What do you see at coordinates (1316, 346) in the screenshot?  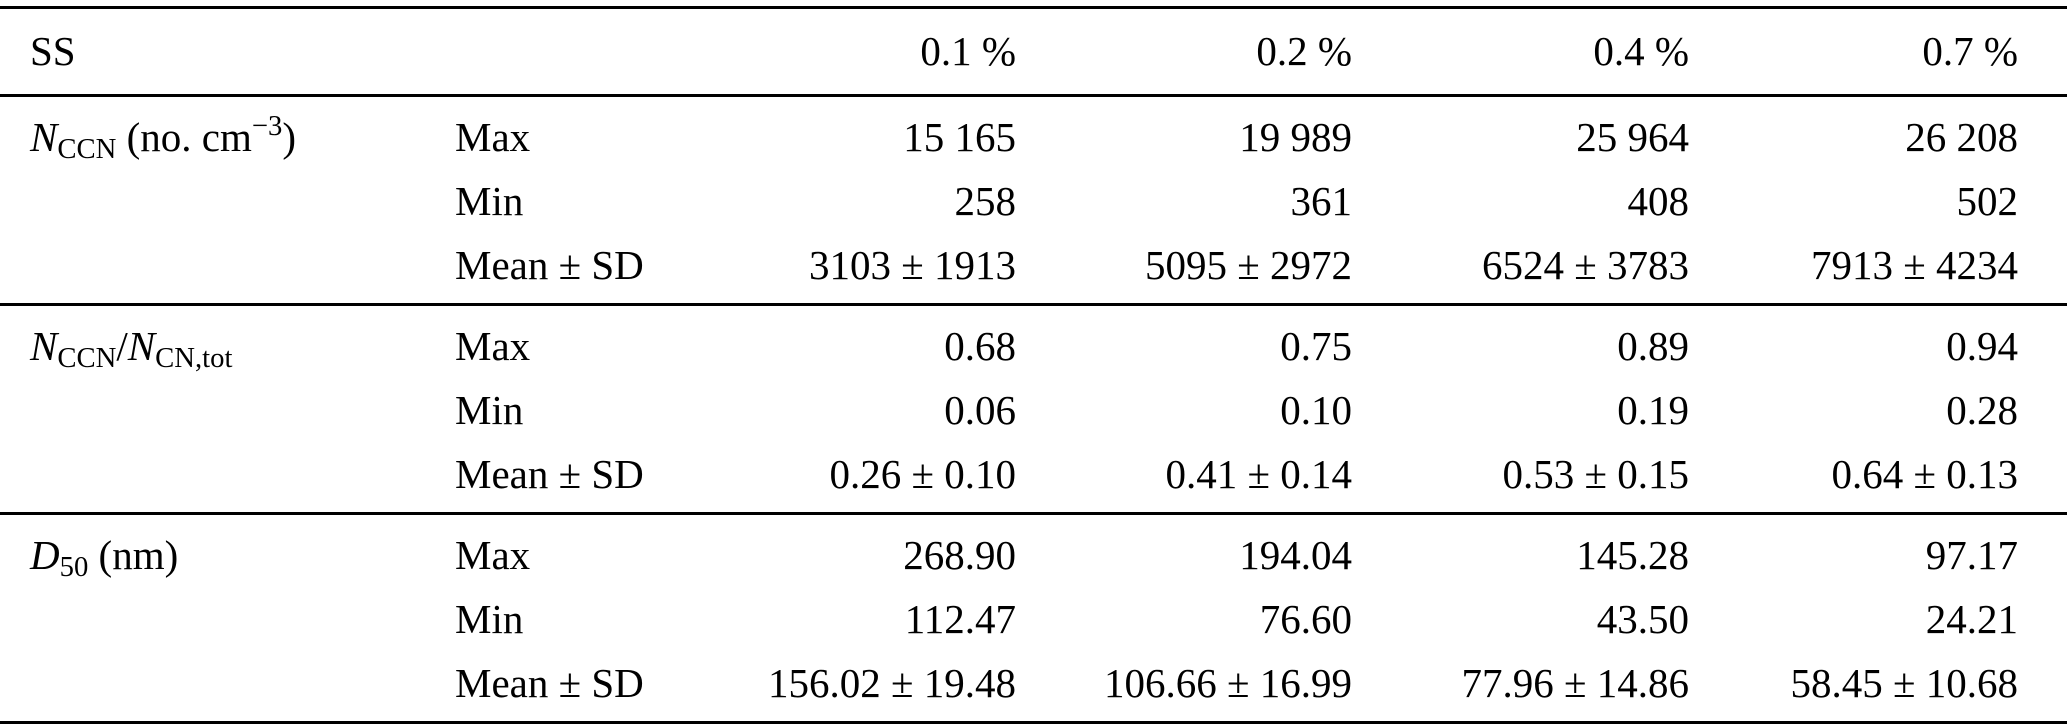 I see `value-cell: 0.75` at bounding box center [1316, 346].